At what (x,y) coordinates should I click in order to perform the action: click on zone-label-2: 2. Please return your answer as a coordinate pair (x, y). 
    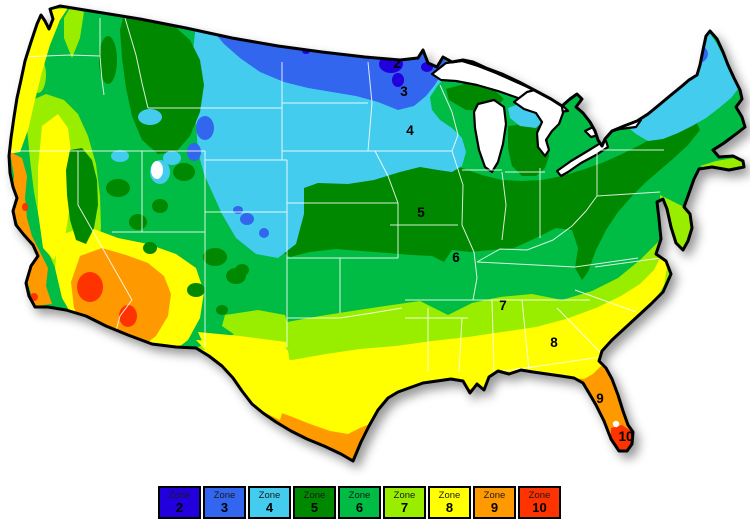
    Looking at the image, I should click on (397, 63).